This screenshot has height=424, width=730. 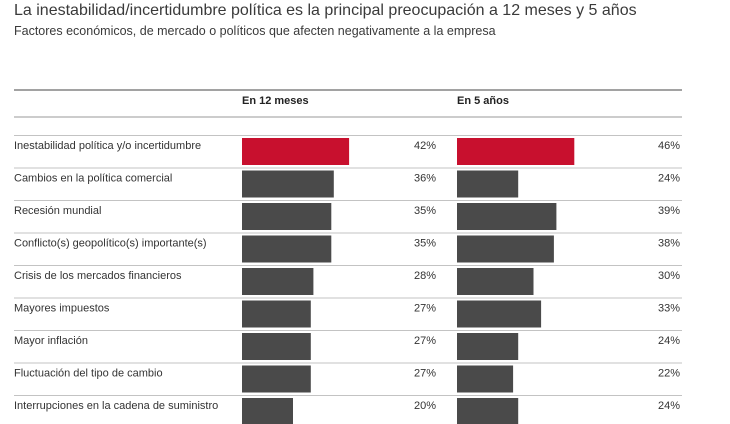 I want to click on value-label: 46%, so click(x=669, y=146).